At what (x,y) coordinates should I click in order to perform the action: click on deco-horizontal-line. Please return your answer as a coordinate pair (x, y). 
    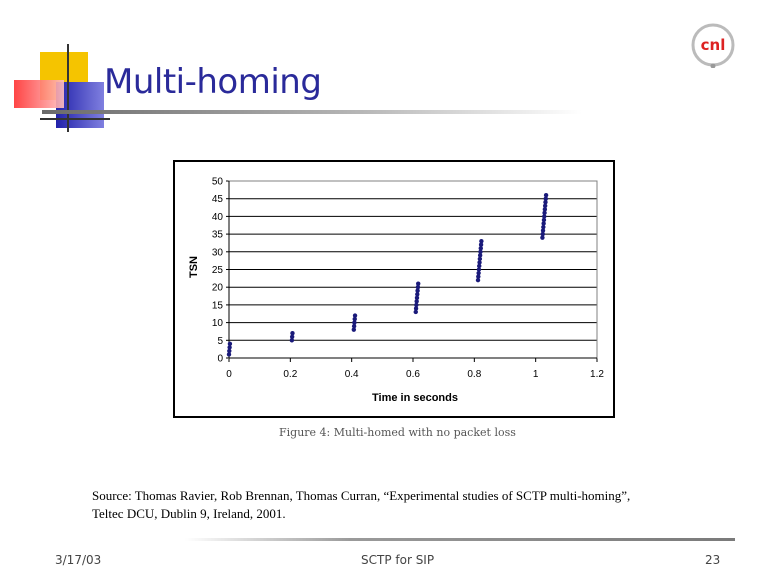
    Looking at the image, I should click on (75, 119).